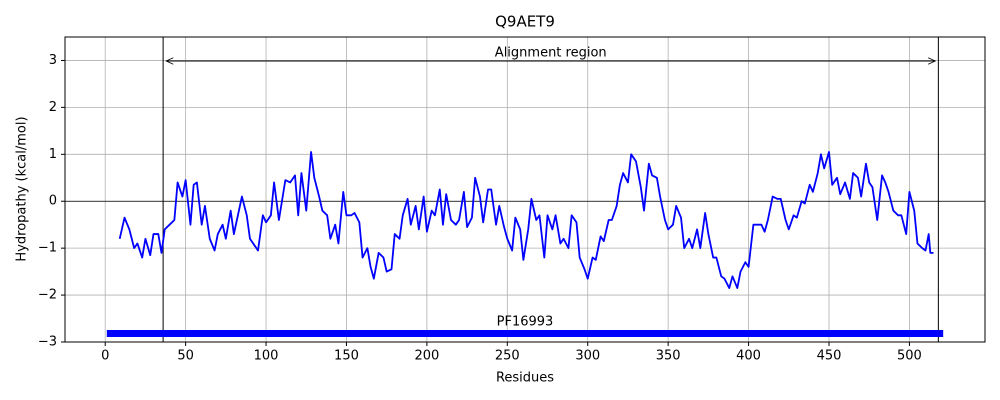 The height and width of the screenshot is (400, 1000). What do you see at coordinates (47, 295) in the screenshot?
I see `y-tick-label: −2` at bounding box center [47, 295].